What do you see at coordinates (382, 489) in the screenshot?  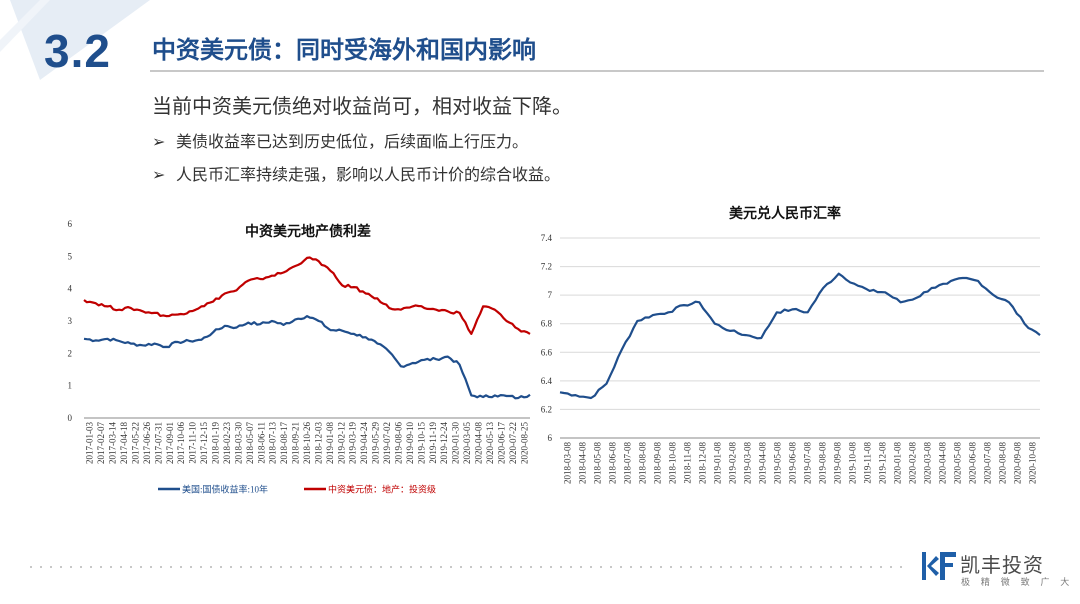 I see `legend-label: 中资美元债：地产：投资级` at bounding box center [382, 489].